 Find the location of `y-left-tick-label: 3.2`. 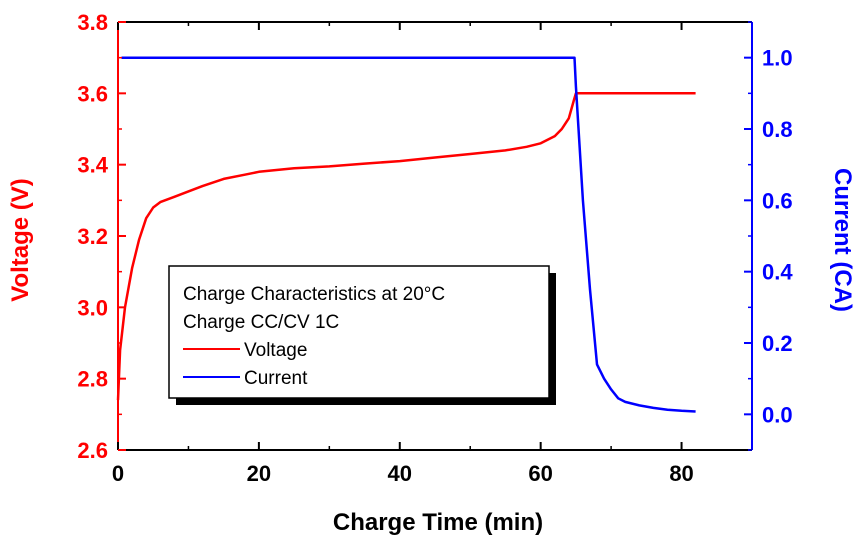

y-left-tick-label: 3.2 is located at coordinates (92, 236).